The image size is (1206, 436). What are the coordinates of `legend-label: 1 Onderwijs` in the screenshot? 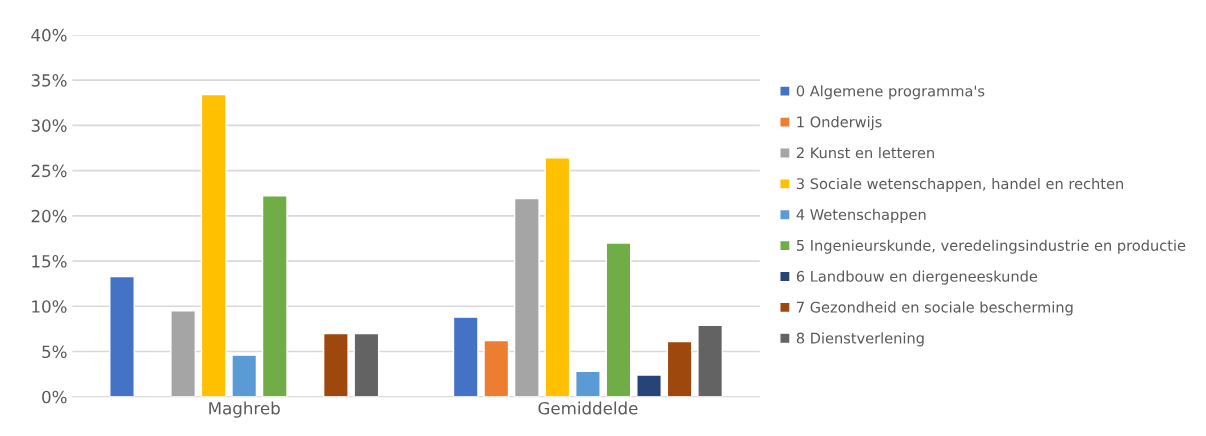 It's located at (839, 123).